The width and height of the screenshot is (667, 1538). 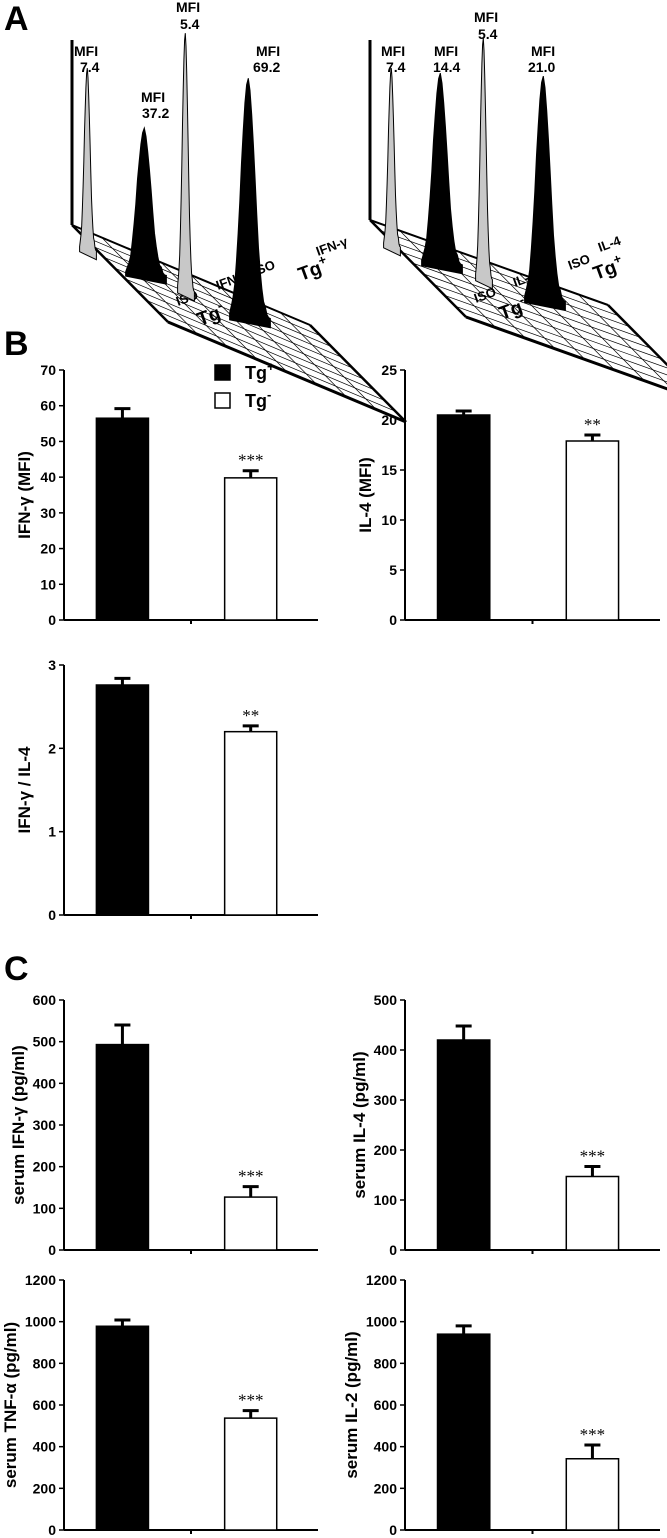 What do you see at coordinates (381, 1322) in the screenshot?
I see `y-tick-label: 1000` at bounding box center [381, 1322].